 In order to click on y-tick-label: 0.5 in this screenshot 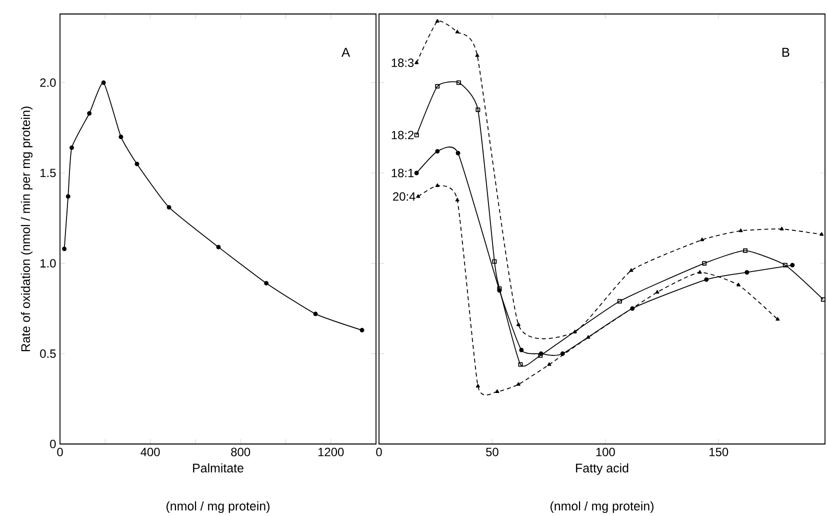, I will do `click(48, 353)`.